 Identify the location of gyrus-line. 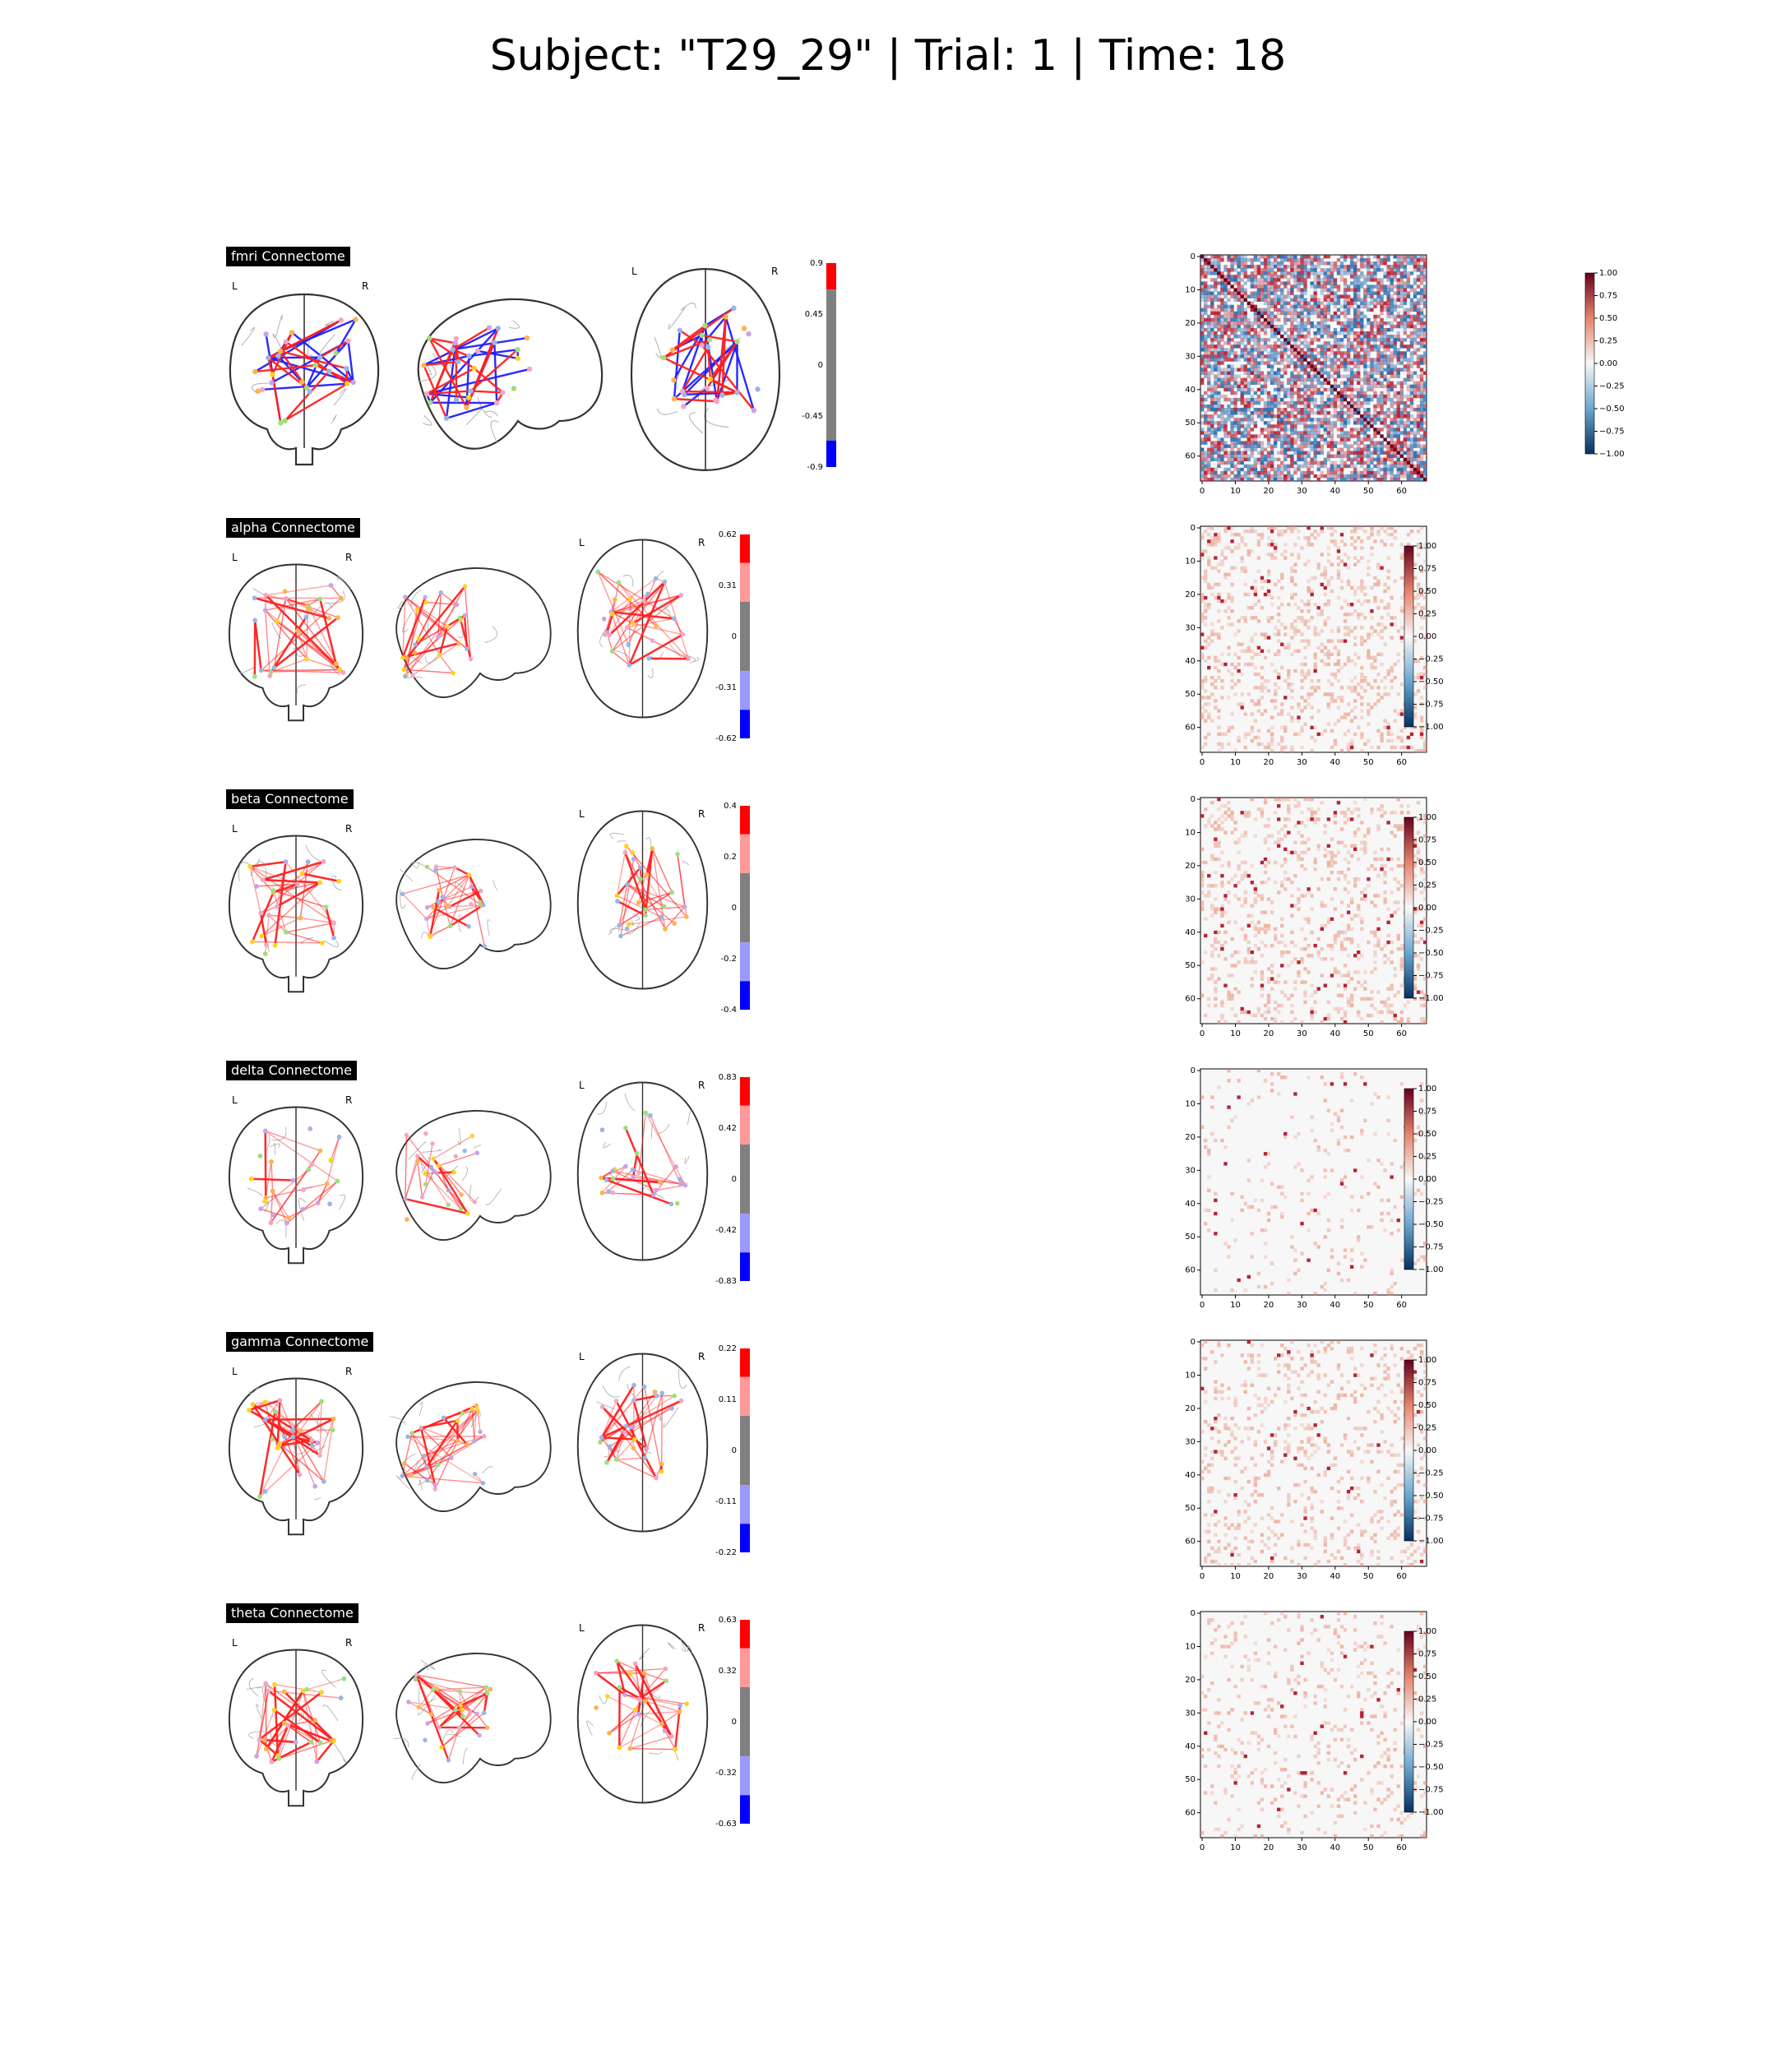
(428, 372).